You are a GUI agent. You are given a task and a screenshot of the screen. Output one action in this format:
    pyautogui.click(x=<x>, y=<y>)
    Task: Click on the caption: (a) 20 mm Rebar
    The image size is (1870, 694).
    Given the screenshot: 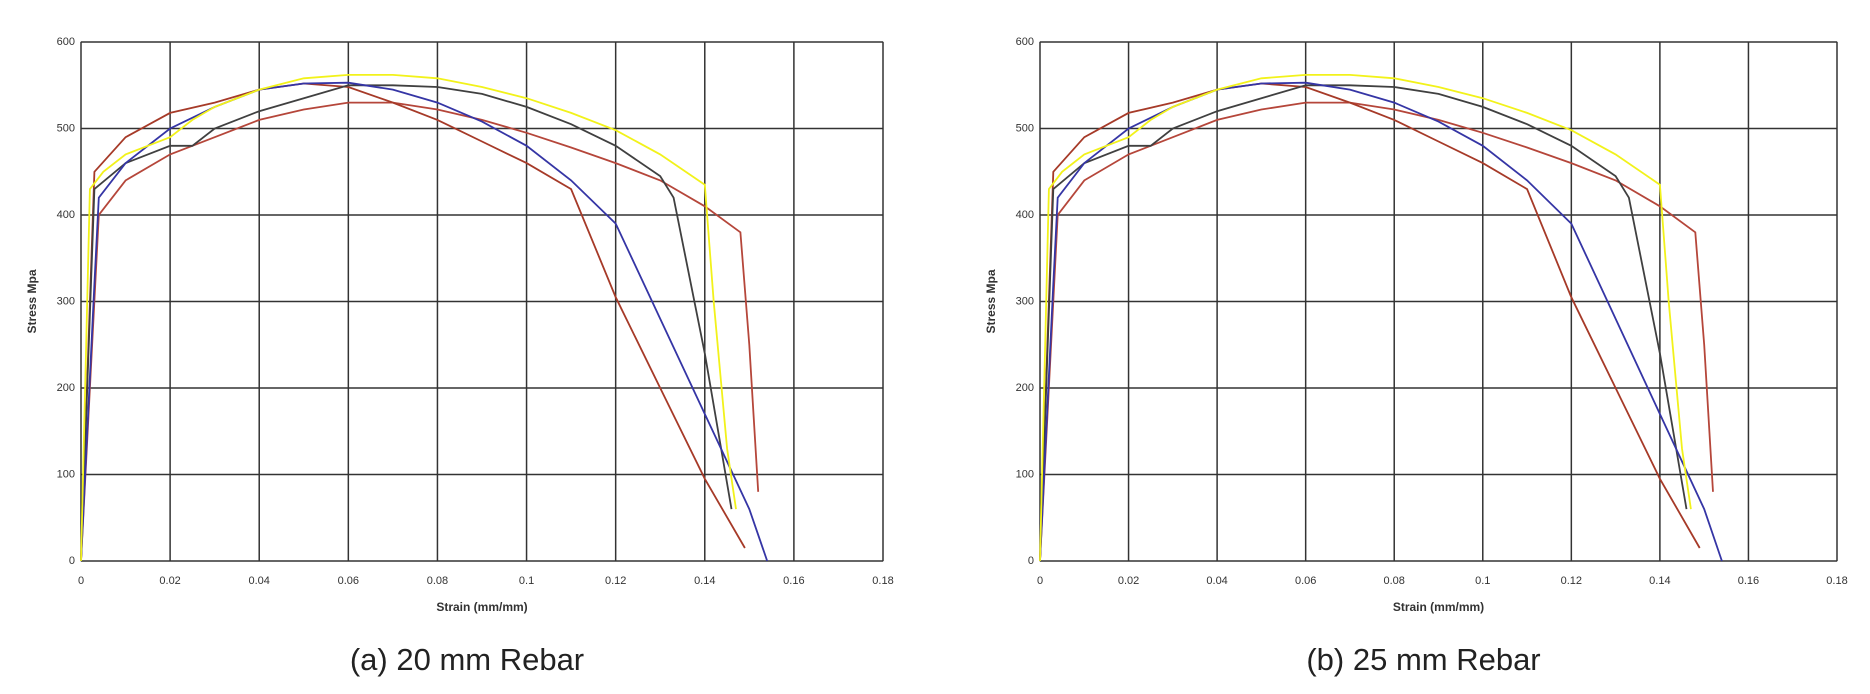 What is the action you would take?
    pyautogui.click(x=467, y=659)
    